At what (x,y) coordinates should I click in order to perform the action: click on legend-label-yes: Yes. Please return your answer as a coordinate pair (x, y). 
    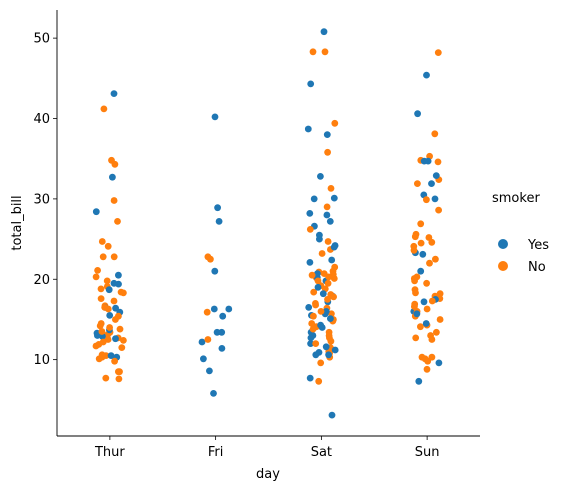
    Looking at the image, I should click on (538, 245).